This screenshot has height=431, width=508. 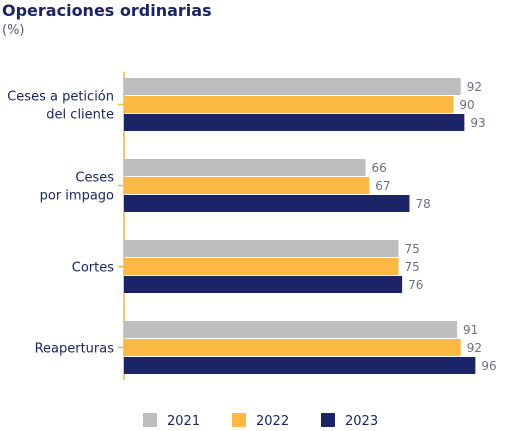 I want to click on legend: 2021 2022 2023, so click(x=260, y=421).